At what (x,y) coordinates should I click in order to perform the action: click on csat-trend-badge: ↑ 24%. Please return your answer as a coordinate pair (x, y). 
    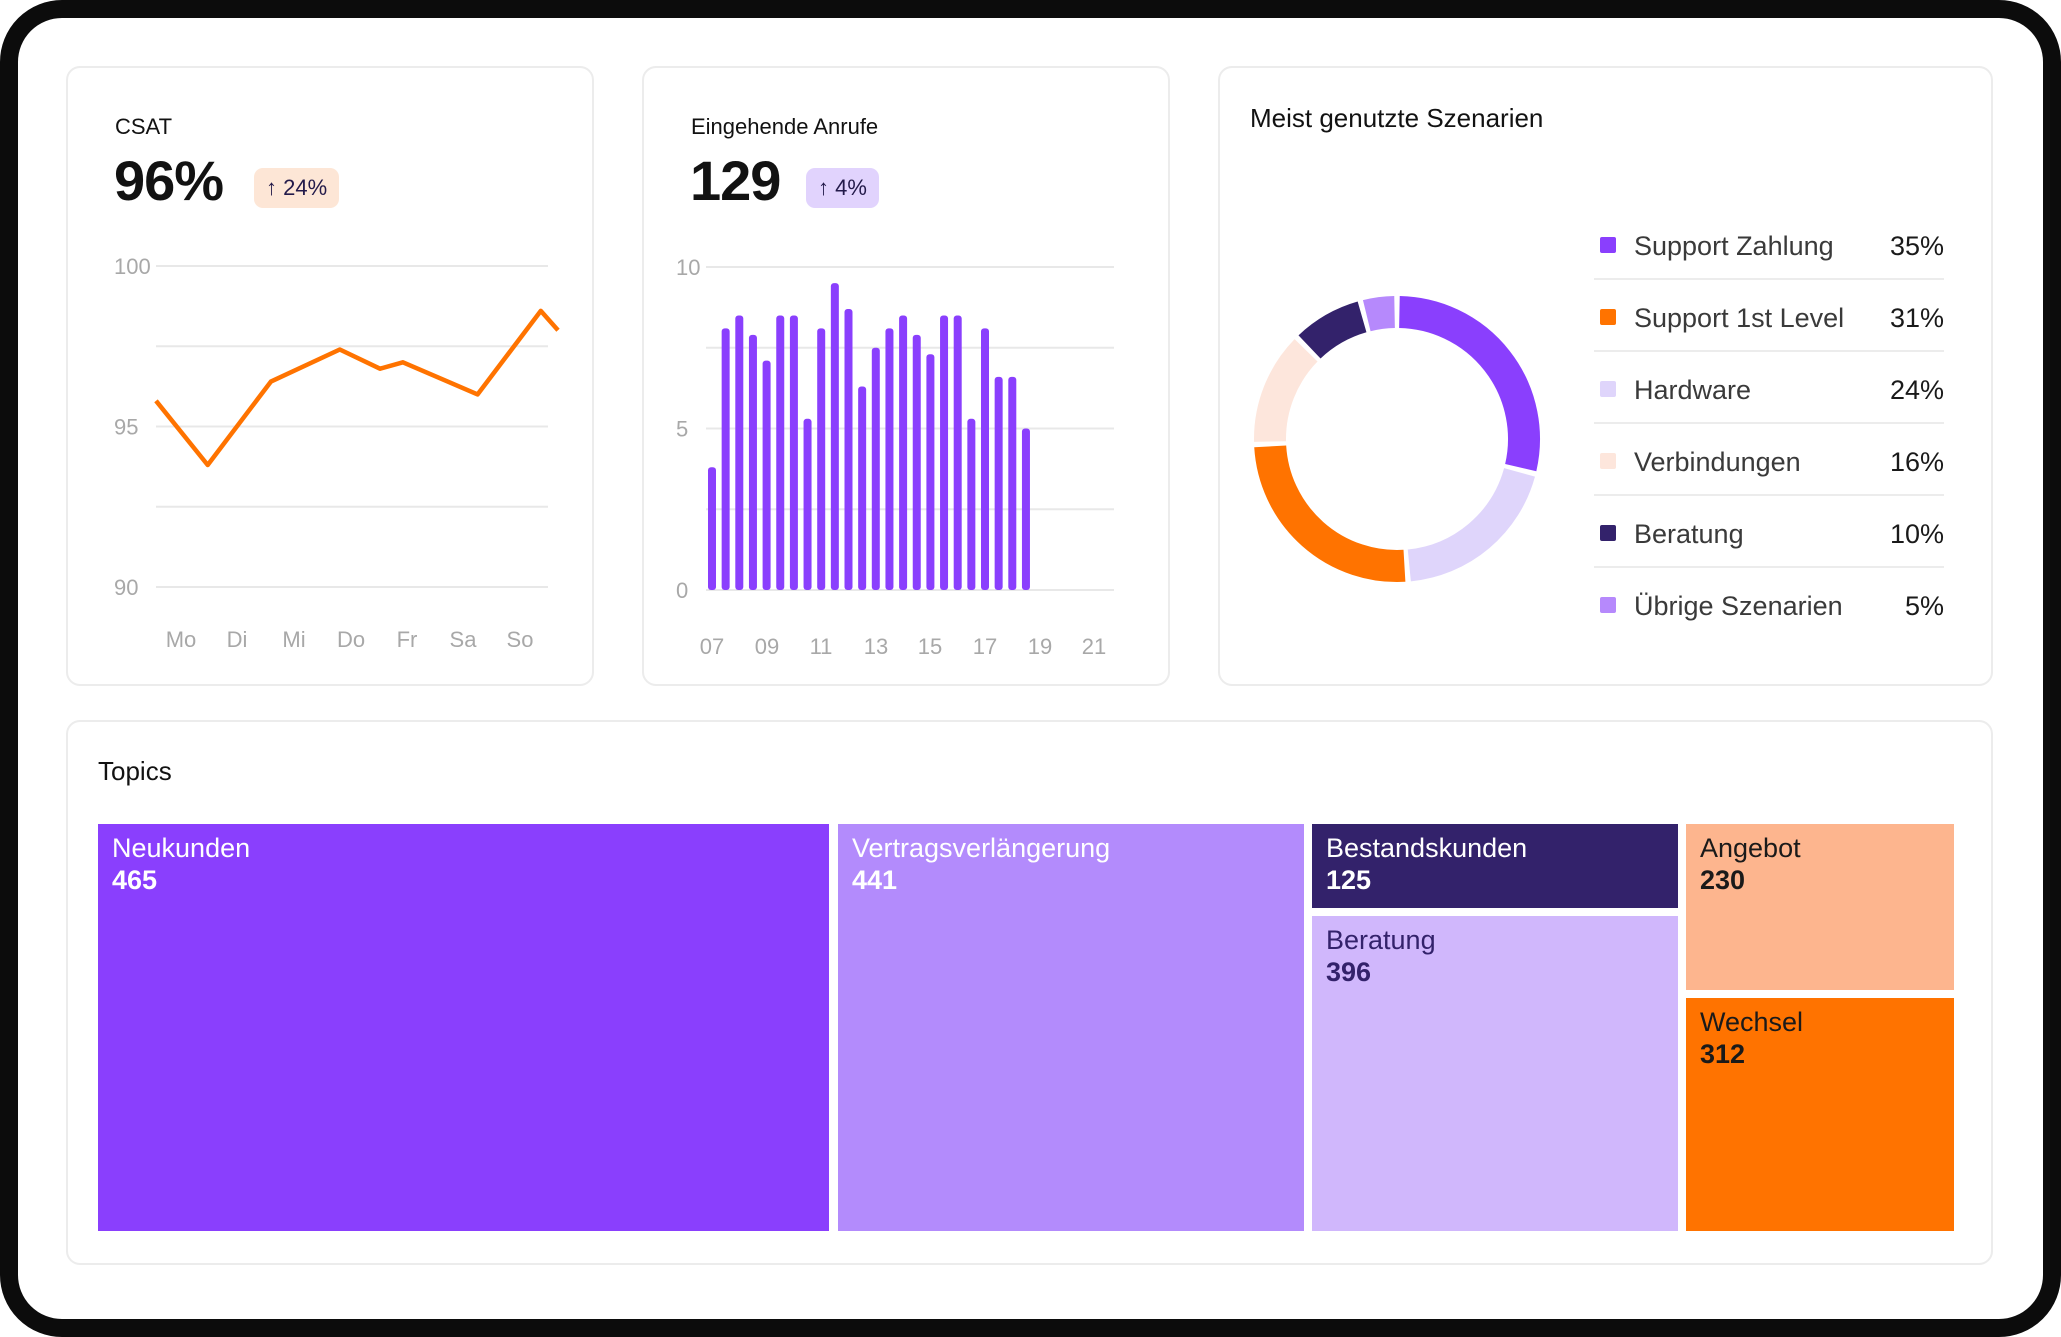
    Looking at the image, I should click on (297, 188).